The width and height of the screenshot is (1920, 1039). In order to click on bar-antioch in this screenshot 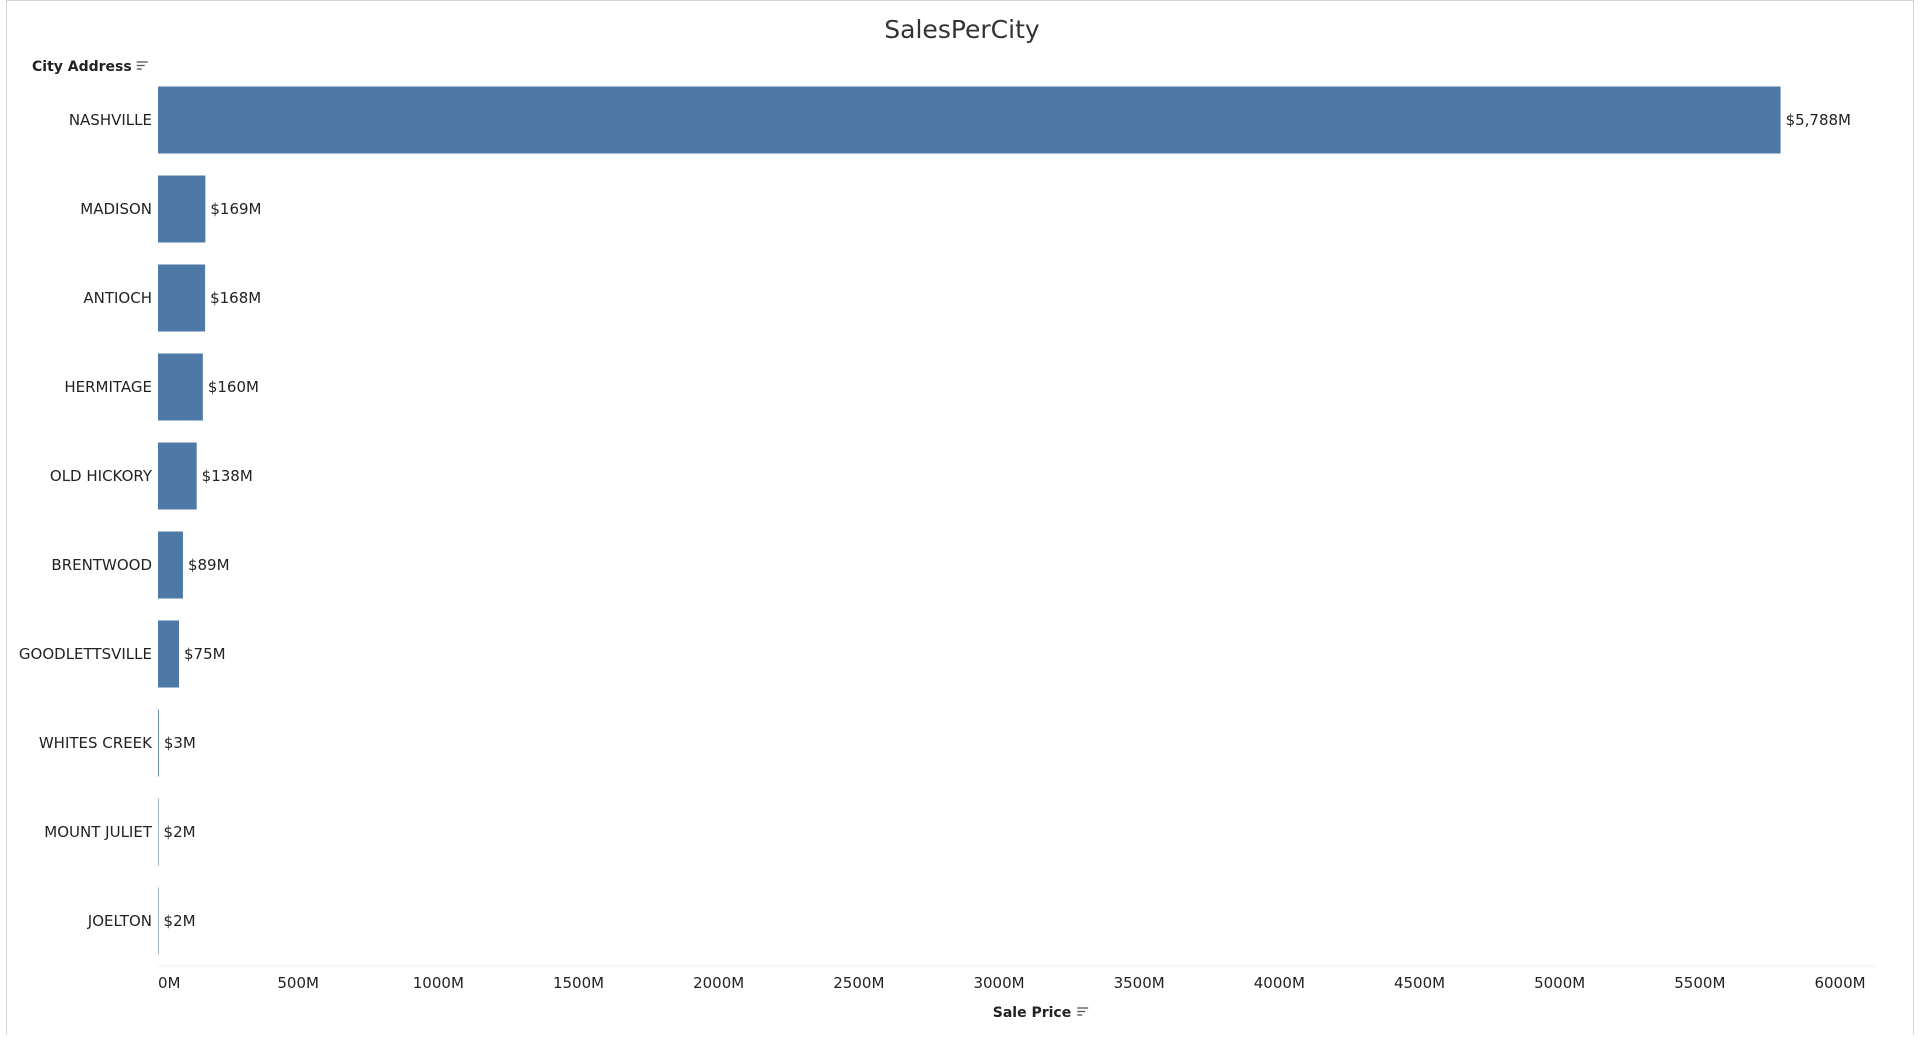, I will do `click(182, 298)`.